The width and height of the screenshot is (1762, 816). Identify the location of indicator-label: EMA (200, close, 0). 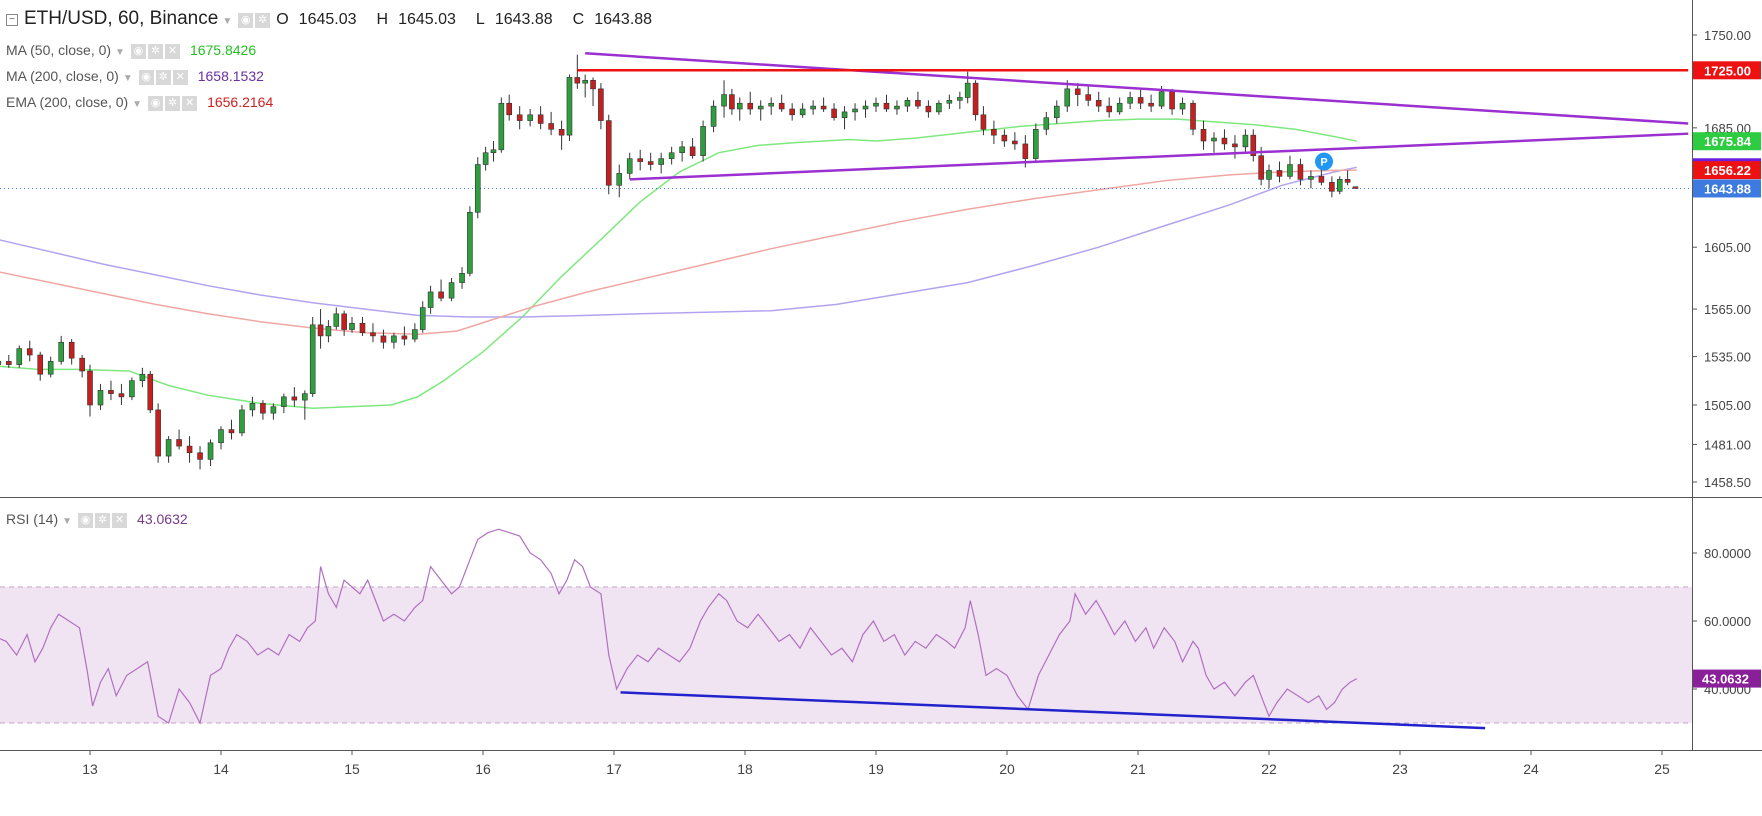
(67, 102).